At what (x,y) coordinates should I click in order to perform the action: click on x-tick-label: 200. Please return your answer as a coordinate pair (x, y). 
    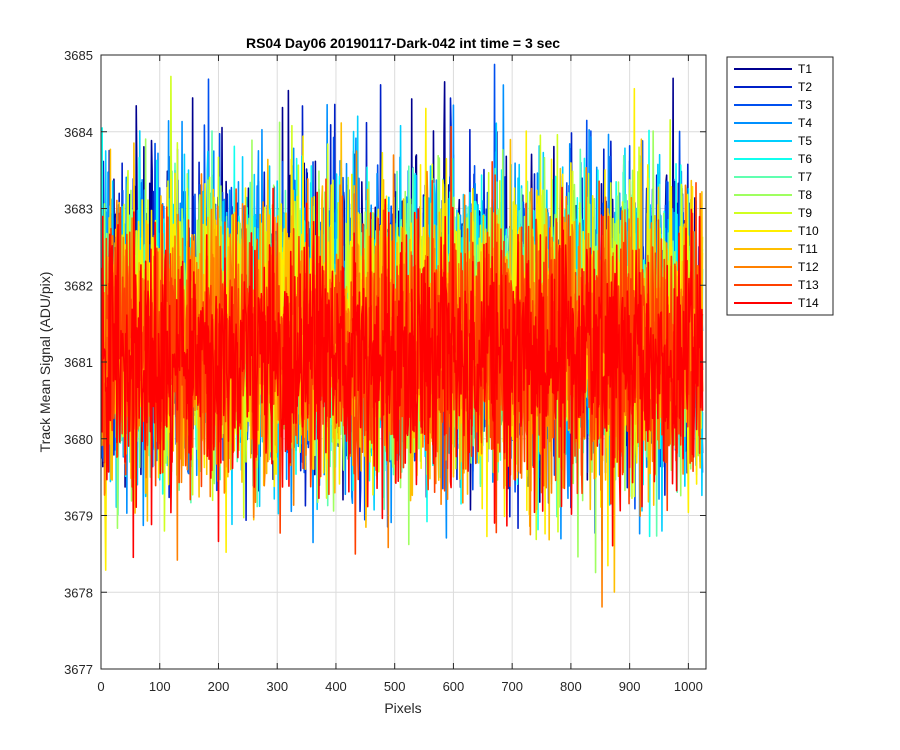
    Looking at the image, I should click on (219, 686).